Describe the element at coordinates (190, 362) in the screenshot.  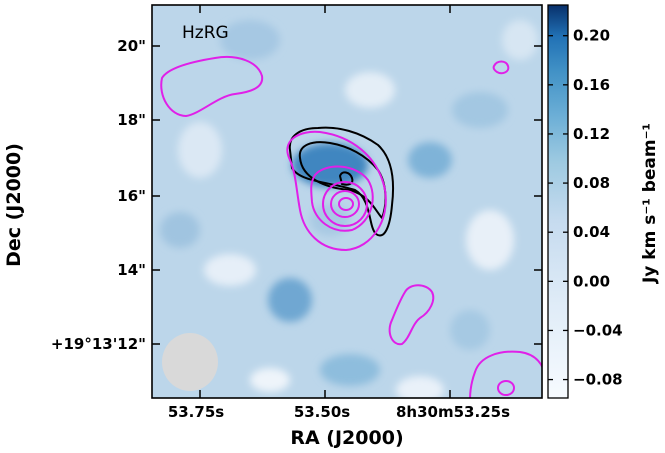
I see `beam-ellipse` at that location.